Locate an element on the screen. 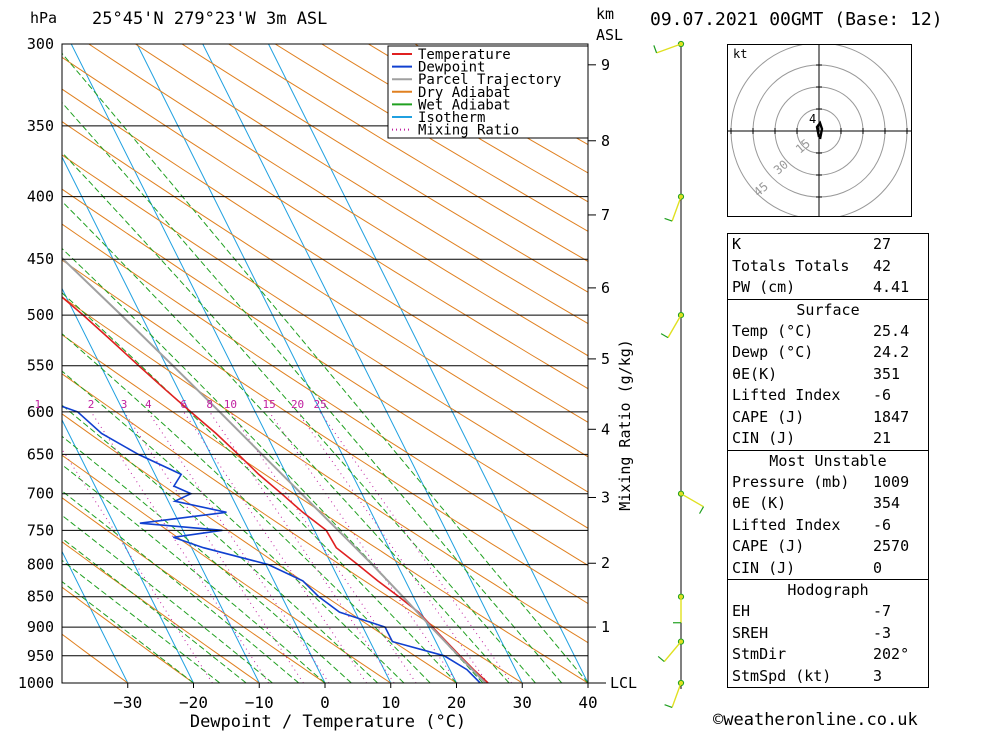  hodograph-param-value: -3 is located at coordinates (882, 632).